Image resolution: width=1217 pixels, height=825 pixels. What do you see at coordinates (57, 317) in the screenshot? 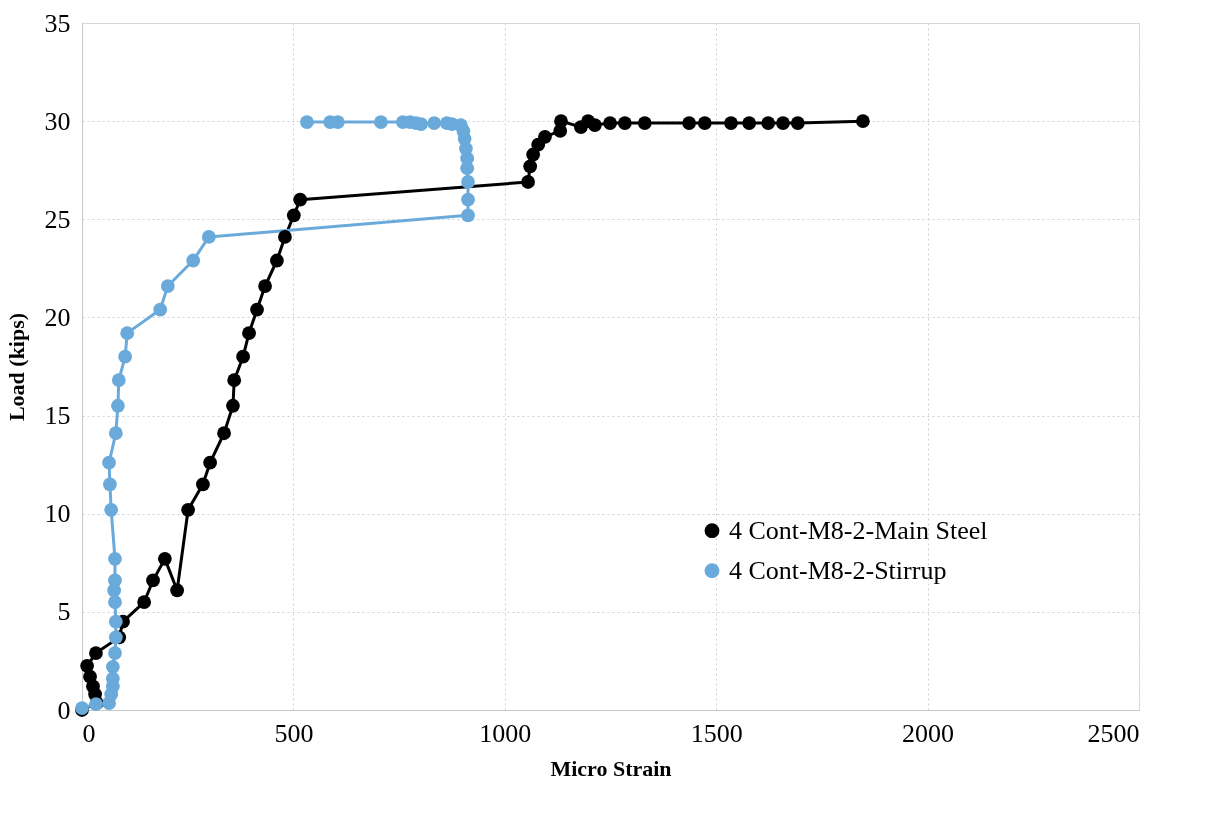
I see `y-tick-label: 20` at bounding box center [57, 317].